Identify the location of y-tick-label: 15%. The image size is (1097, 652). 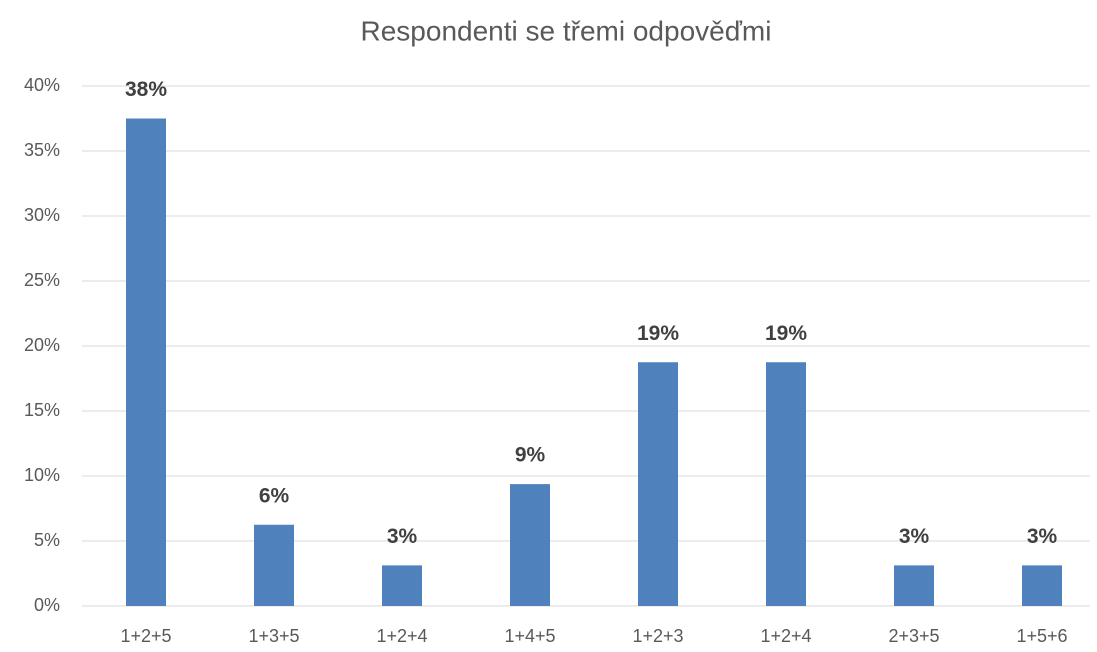
(42, 410).